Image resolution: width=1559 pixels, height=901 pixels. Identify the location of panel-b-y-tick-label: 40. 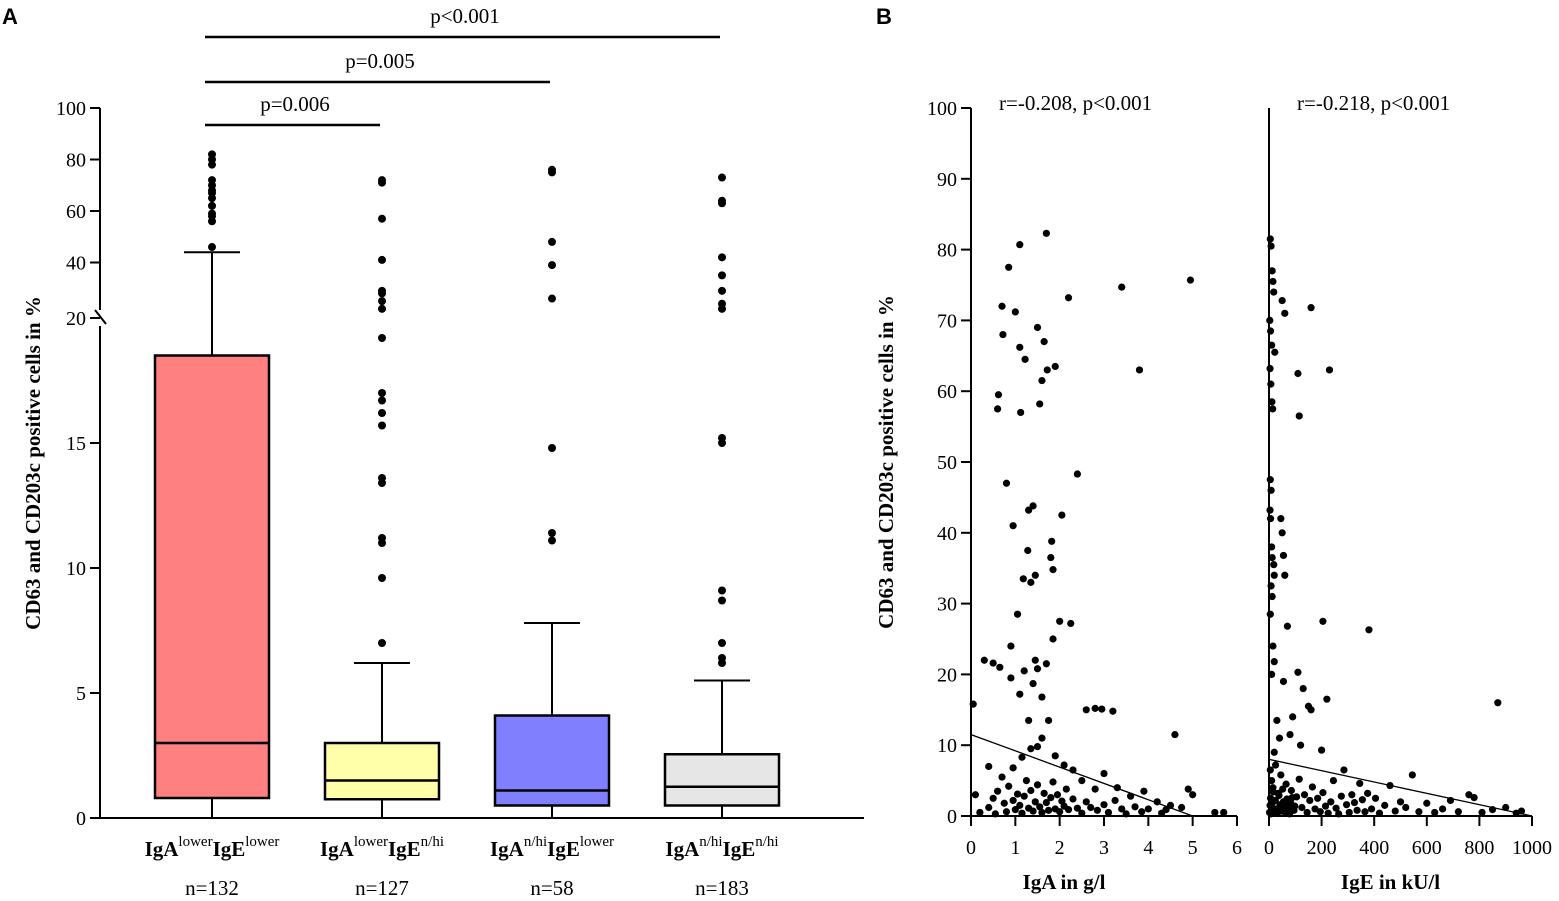
(947, 534).